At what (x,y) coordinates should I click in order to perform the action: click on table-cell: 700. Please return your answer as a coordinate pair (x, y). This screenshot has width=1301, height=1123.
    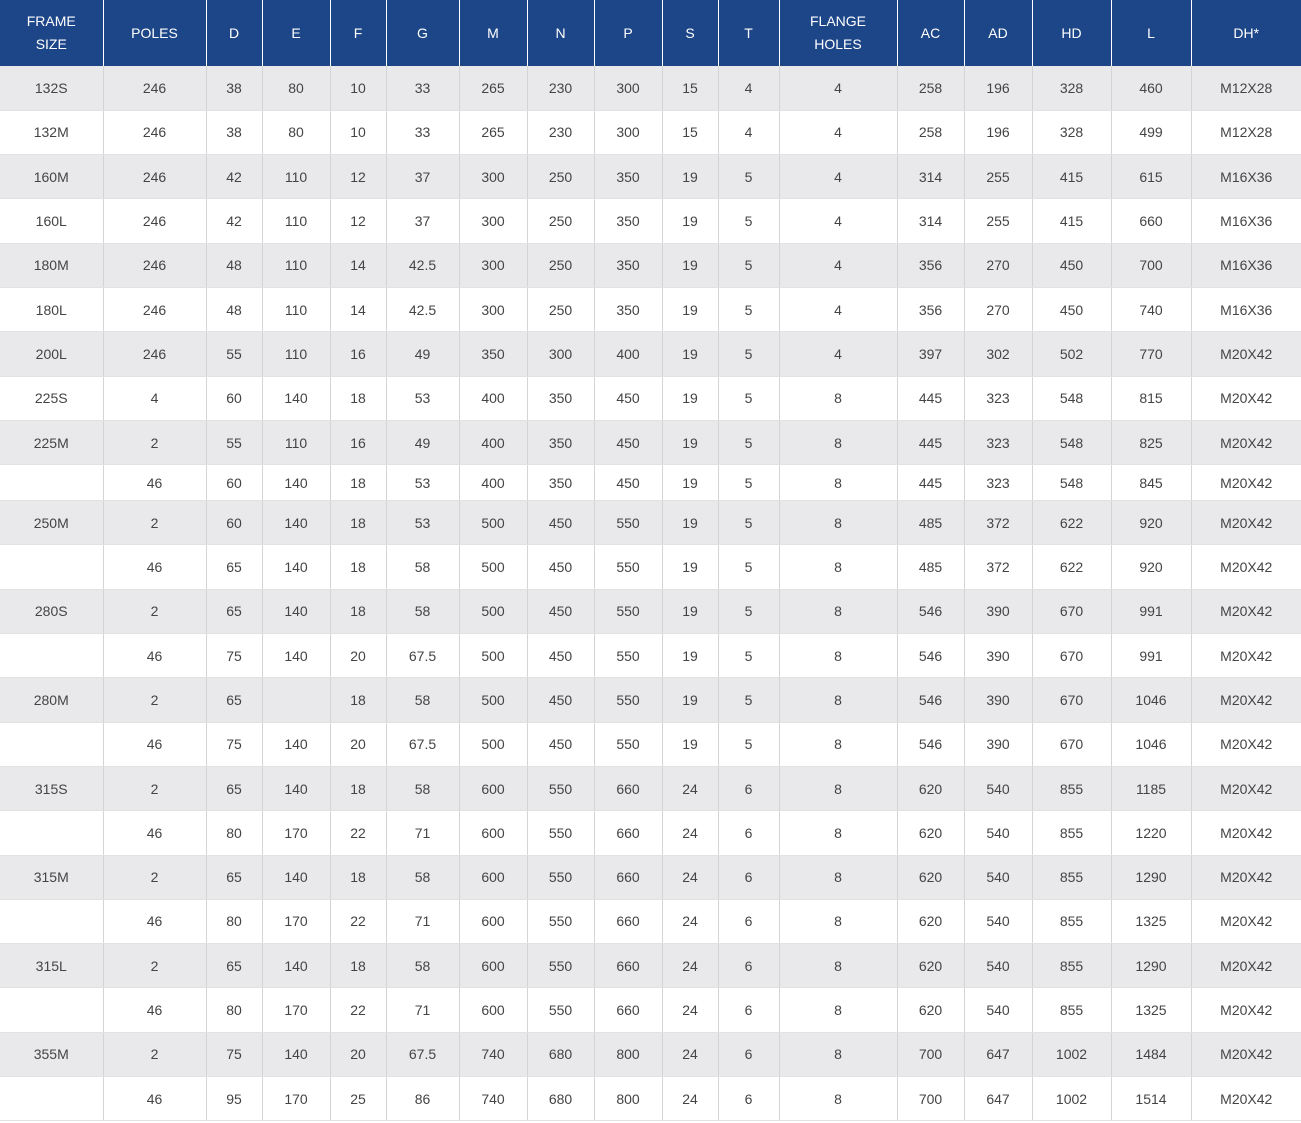
    Looking at the image, I should click on (1151, 265).